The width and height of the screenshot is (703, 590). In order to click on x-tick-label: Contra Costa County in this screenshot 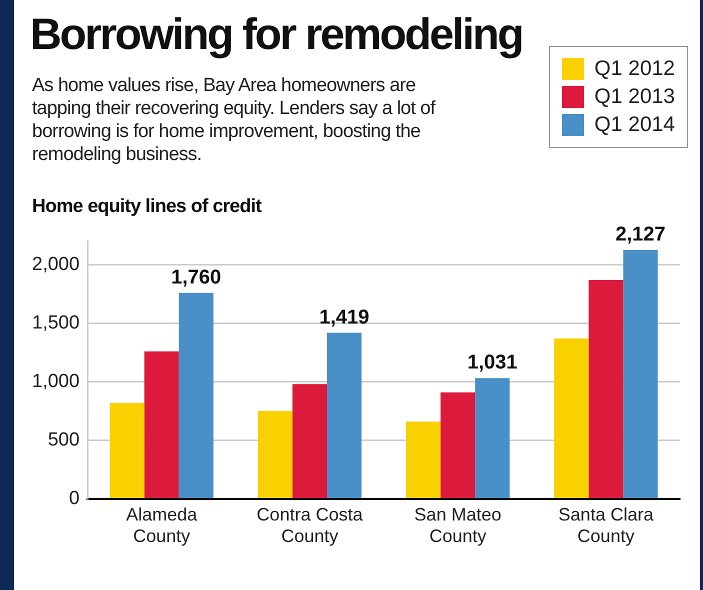, I will do `click(310, 525)`.